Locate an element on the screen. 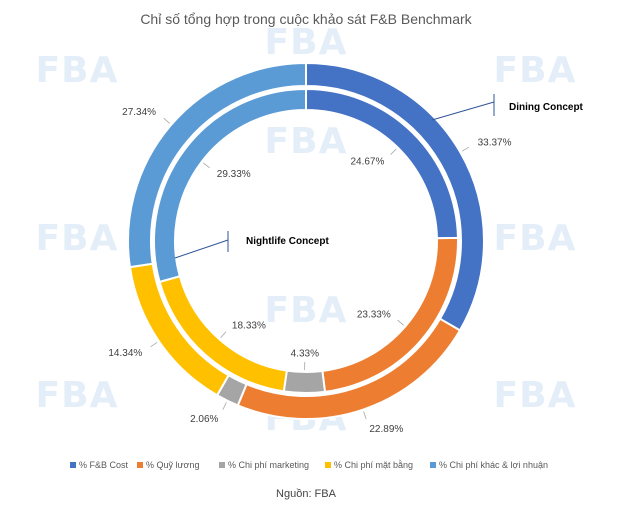  legend-label: % Chi phí mặt bằng is located at coordinates (373, 465).